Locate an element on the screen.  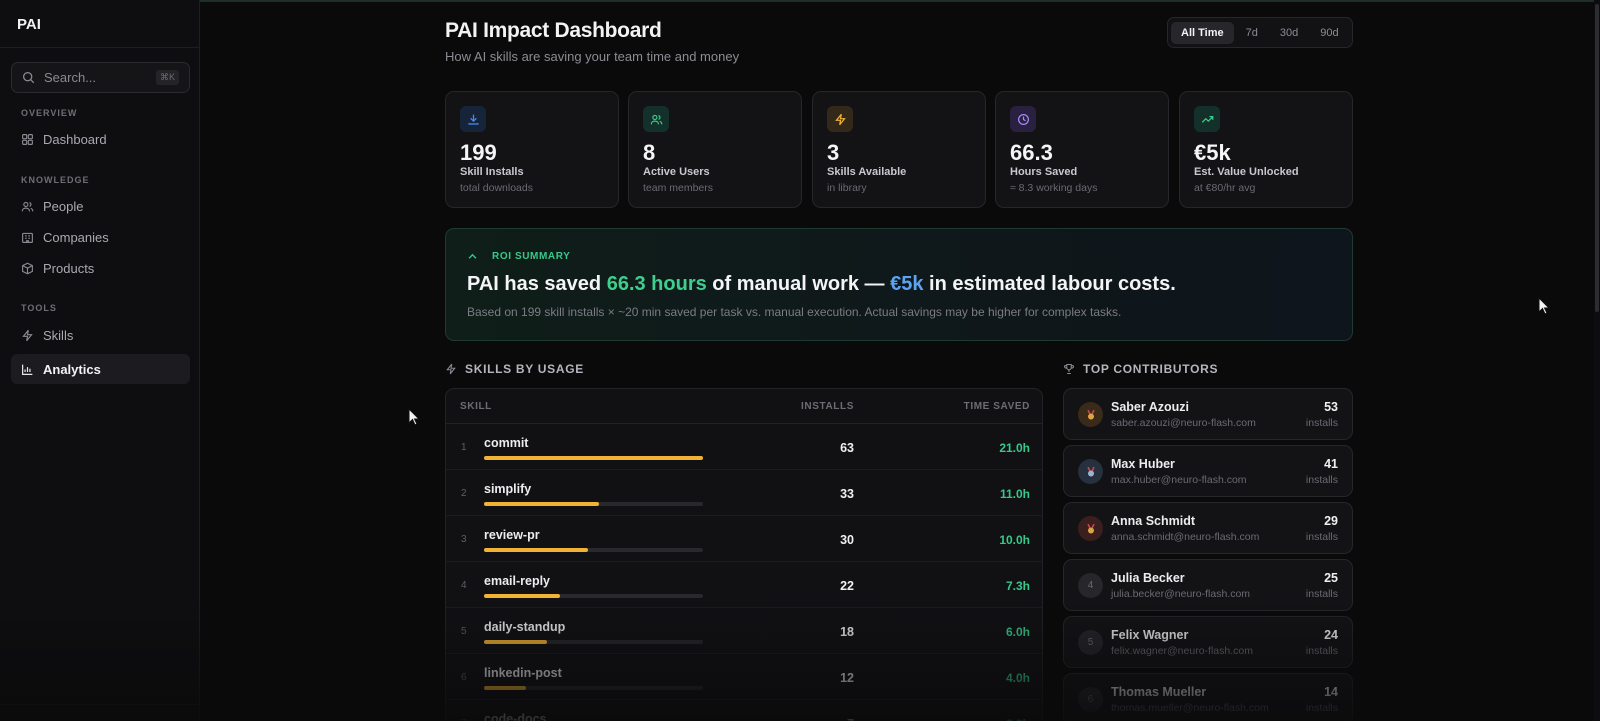
time-range-selector: All Time 7d 30d 90d is located at coordinates (1260, 32).